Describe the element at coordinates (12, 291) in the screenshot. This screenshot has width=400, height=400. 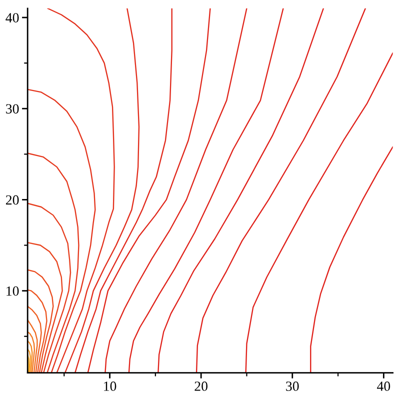
I see `y-tick-label: 10` at that location.